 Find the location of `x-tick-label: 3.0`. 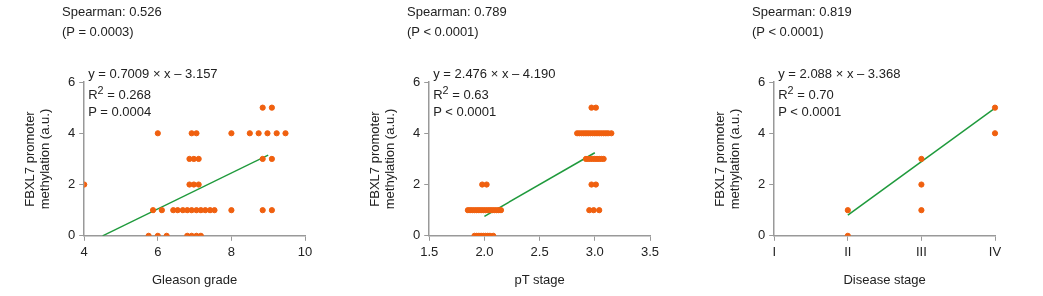

x-tick-label: 3.0 is located at coordinates (594, 252).